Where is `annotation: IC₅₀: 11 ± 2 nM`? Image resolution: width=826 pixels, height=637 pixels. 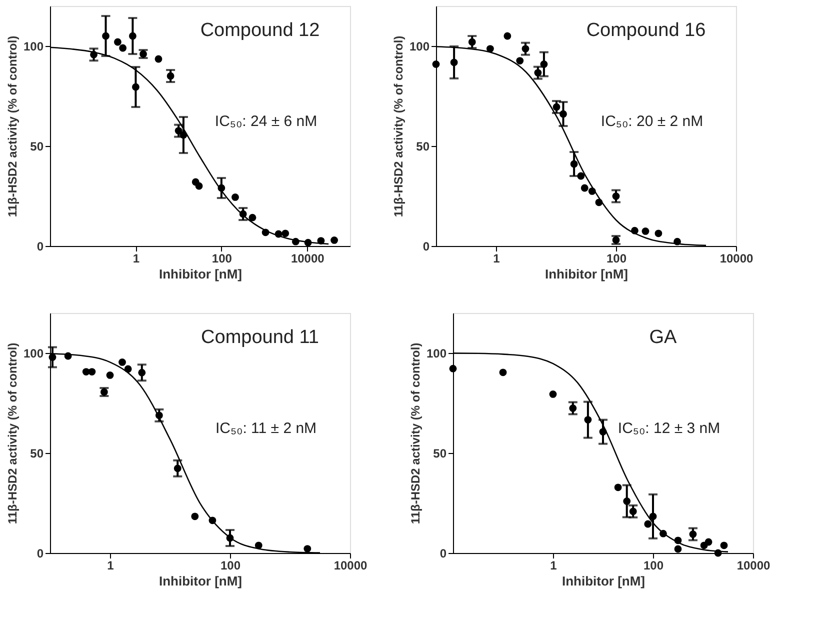 annotation: IC₅₀: 11 ± 2 nM is located at coordinates (266, 429).